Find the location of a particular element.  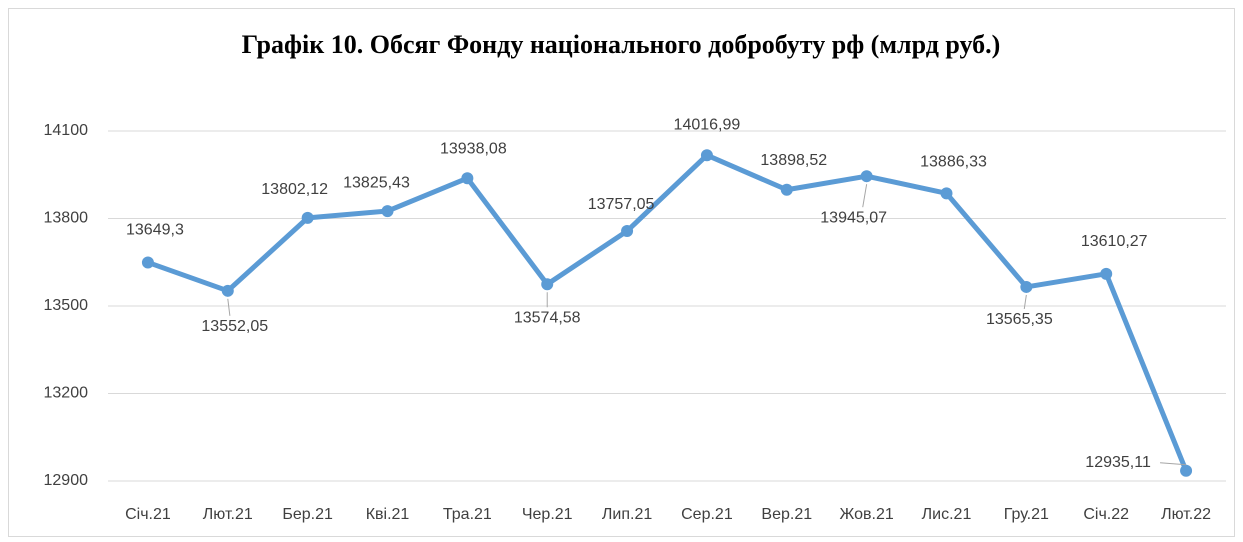

x-tick-label: Сер.21 is located at coordinates (707, 514).